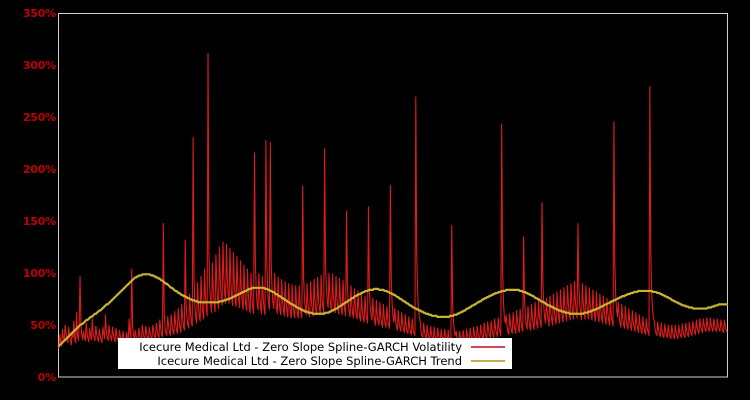  What do you see at coordinates (46, 377) in the screenshot?
I see `ytick-label-0: 0%` at bounding box center [46, 377].